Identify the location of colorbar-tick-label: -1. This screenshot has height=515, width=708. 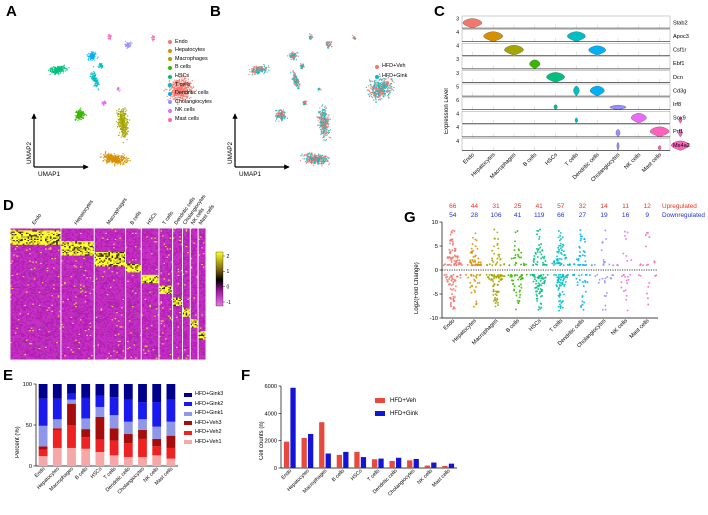
(229, 303).